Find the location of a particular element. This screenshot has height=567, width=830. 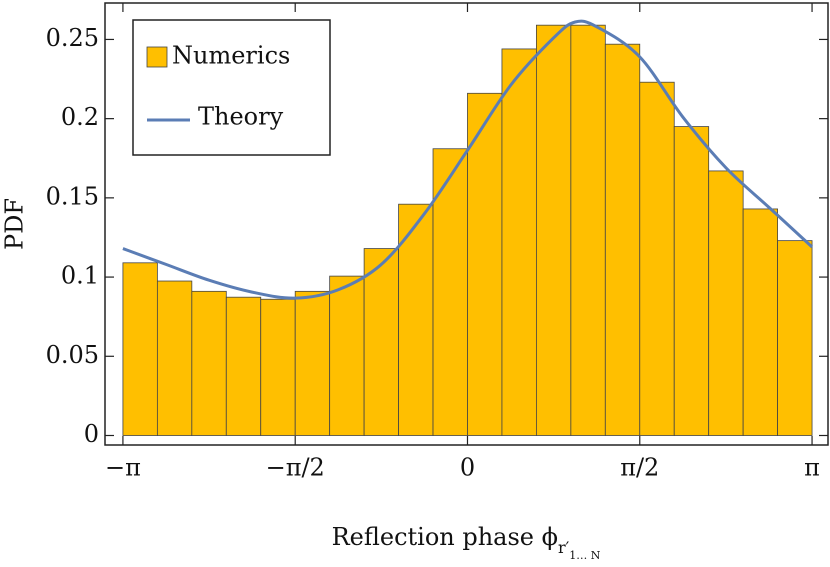

x-tick-label: π is located at coordinates (812, 468).